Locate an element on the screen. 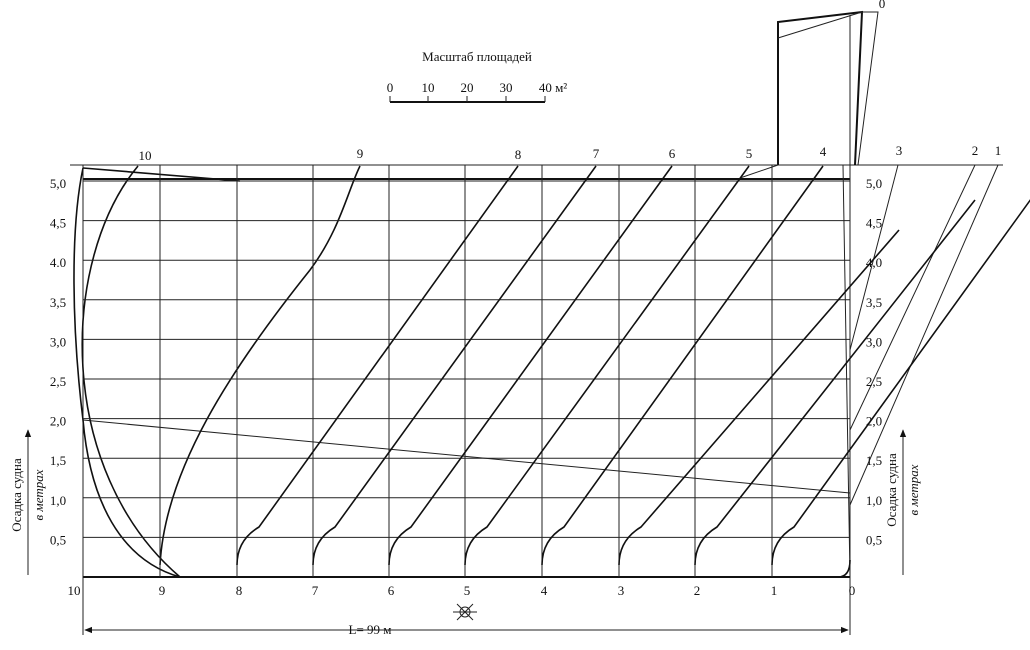 The image size is (1030, 650). length-label: L= 99 м is located at coordinates (370, 629).